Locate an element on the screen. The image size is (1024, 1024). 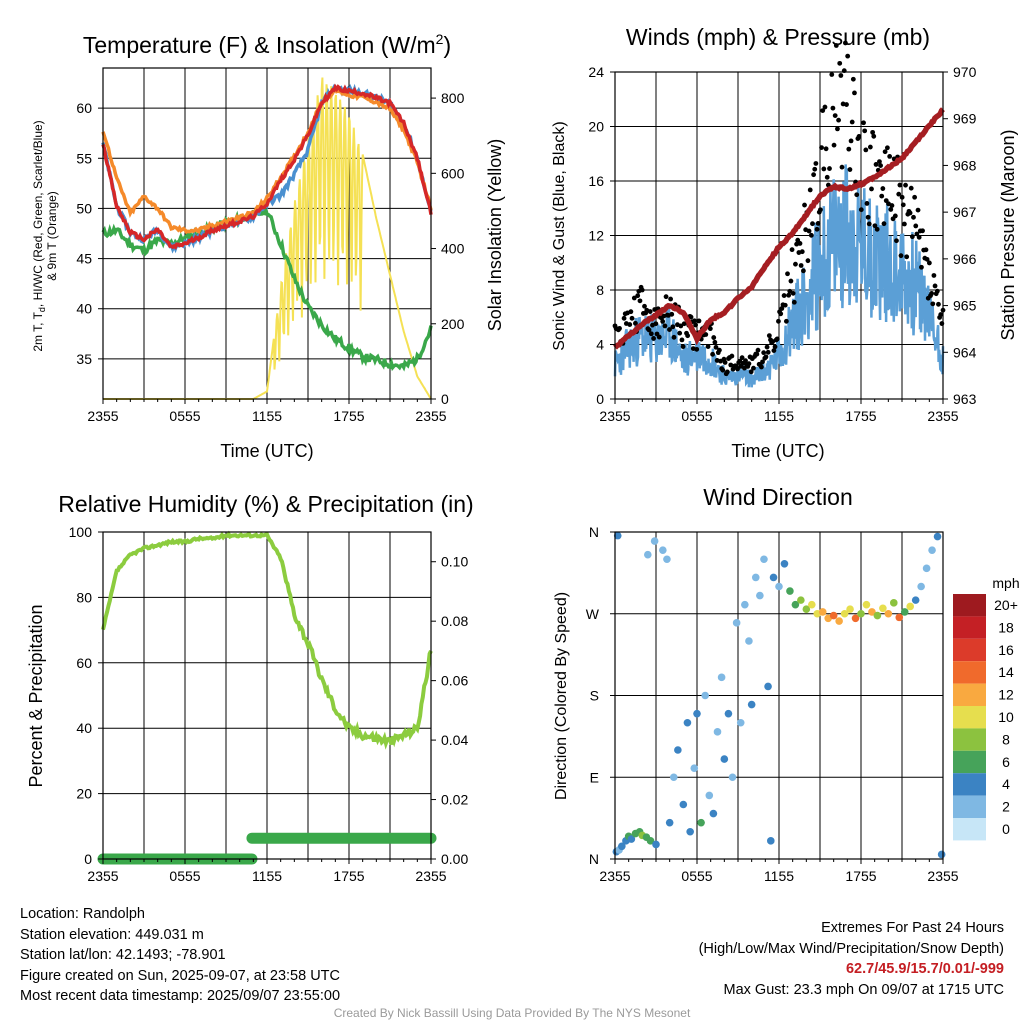
dir-ytick-label: W is located at coordinates (593, 614).